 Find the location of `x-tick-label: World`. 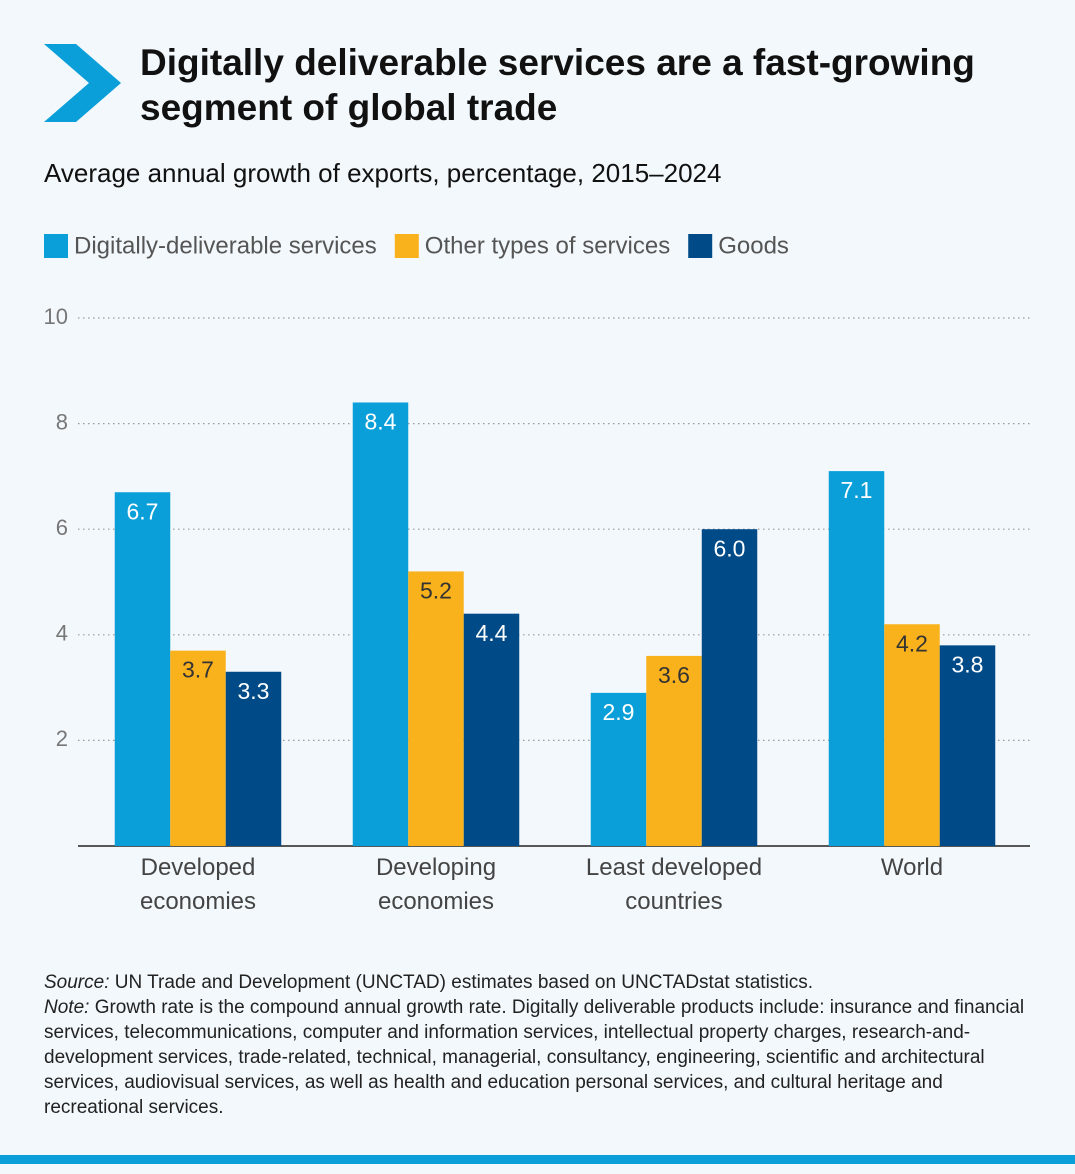

x-tick-label: World is located at coordinates (912, 867).